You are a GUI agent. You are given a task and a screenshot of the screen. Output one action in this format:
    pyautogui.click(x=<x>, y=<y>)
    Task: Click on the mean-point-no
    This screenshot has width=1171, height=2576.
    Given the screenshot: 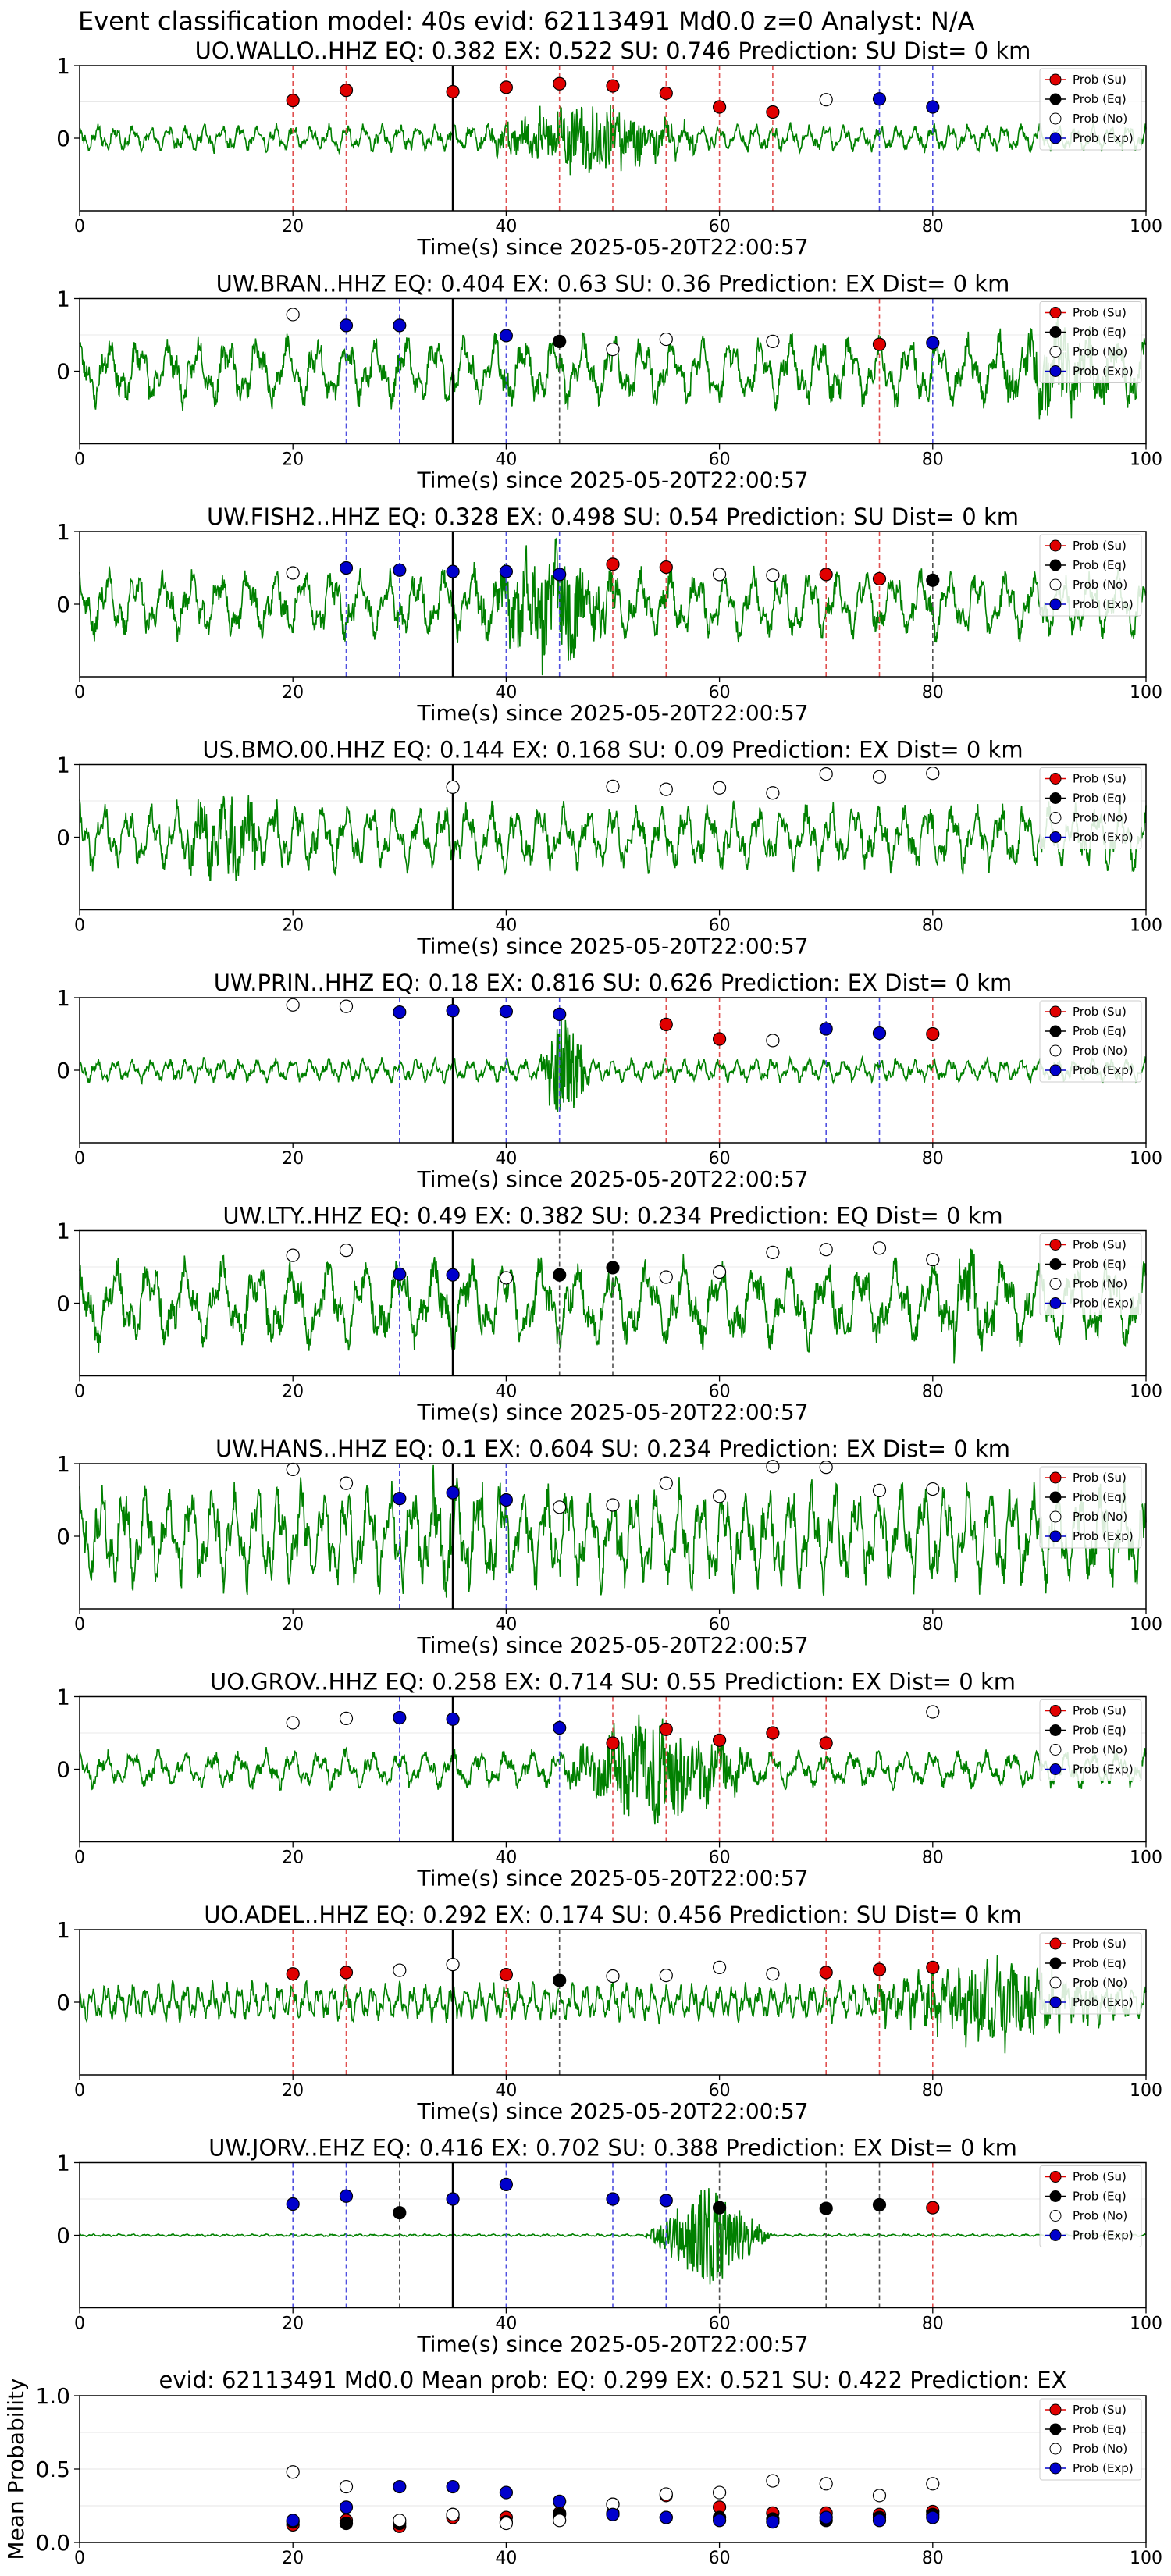 What is the action you would take?
    pyautogui.click(x=560, y=2521)
    